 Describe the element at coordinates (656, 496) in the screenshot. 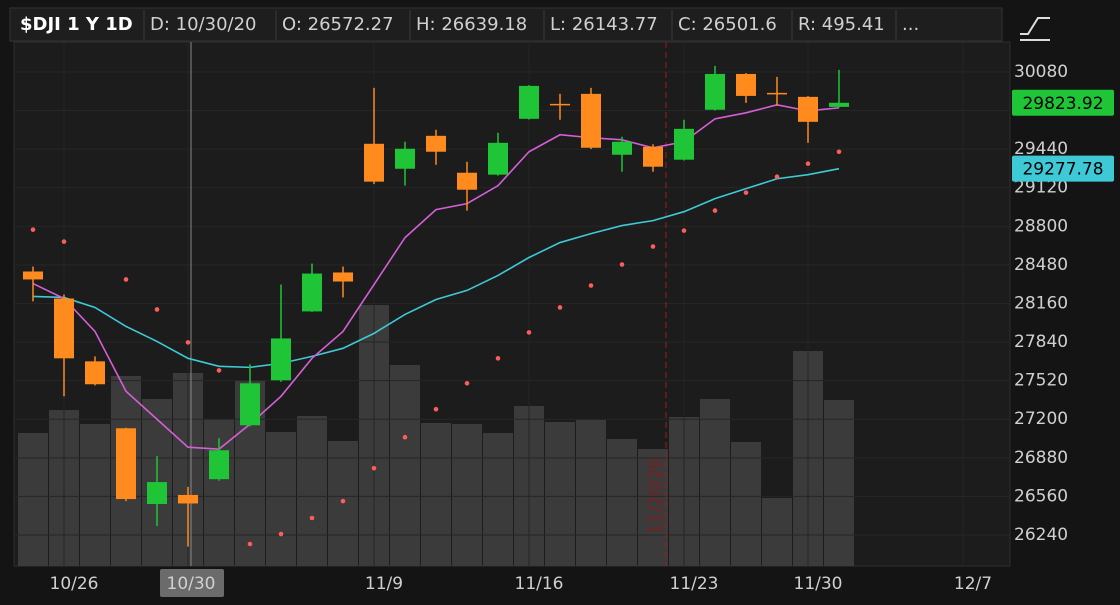

I see `marker-label: 11/20/20` at that location.